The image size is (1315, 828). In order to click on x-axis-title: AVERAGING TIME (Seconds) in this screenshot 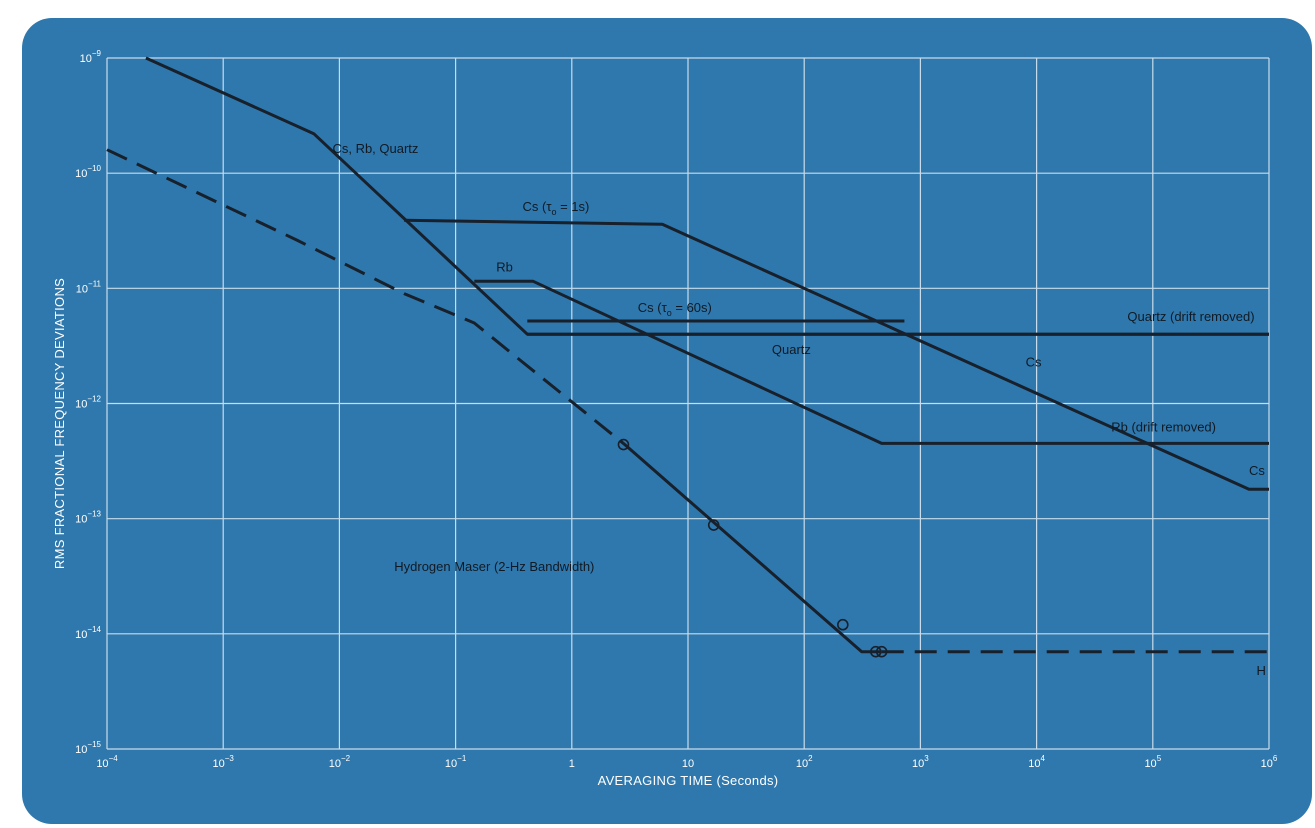, I will do `click(688, 780)`.